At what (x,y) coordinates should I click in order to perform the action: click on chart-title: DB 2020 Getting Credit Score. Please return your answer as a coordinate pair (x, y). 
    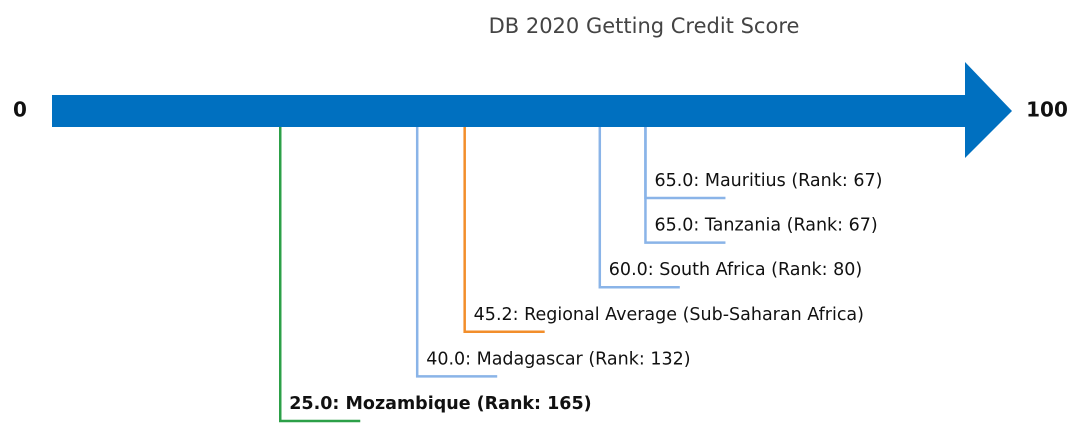
    Looking at the image, I should click on (644, 26).